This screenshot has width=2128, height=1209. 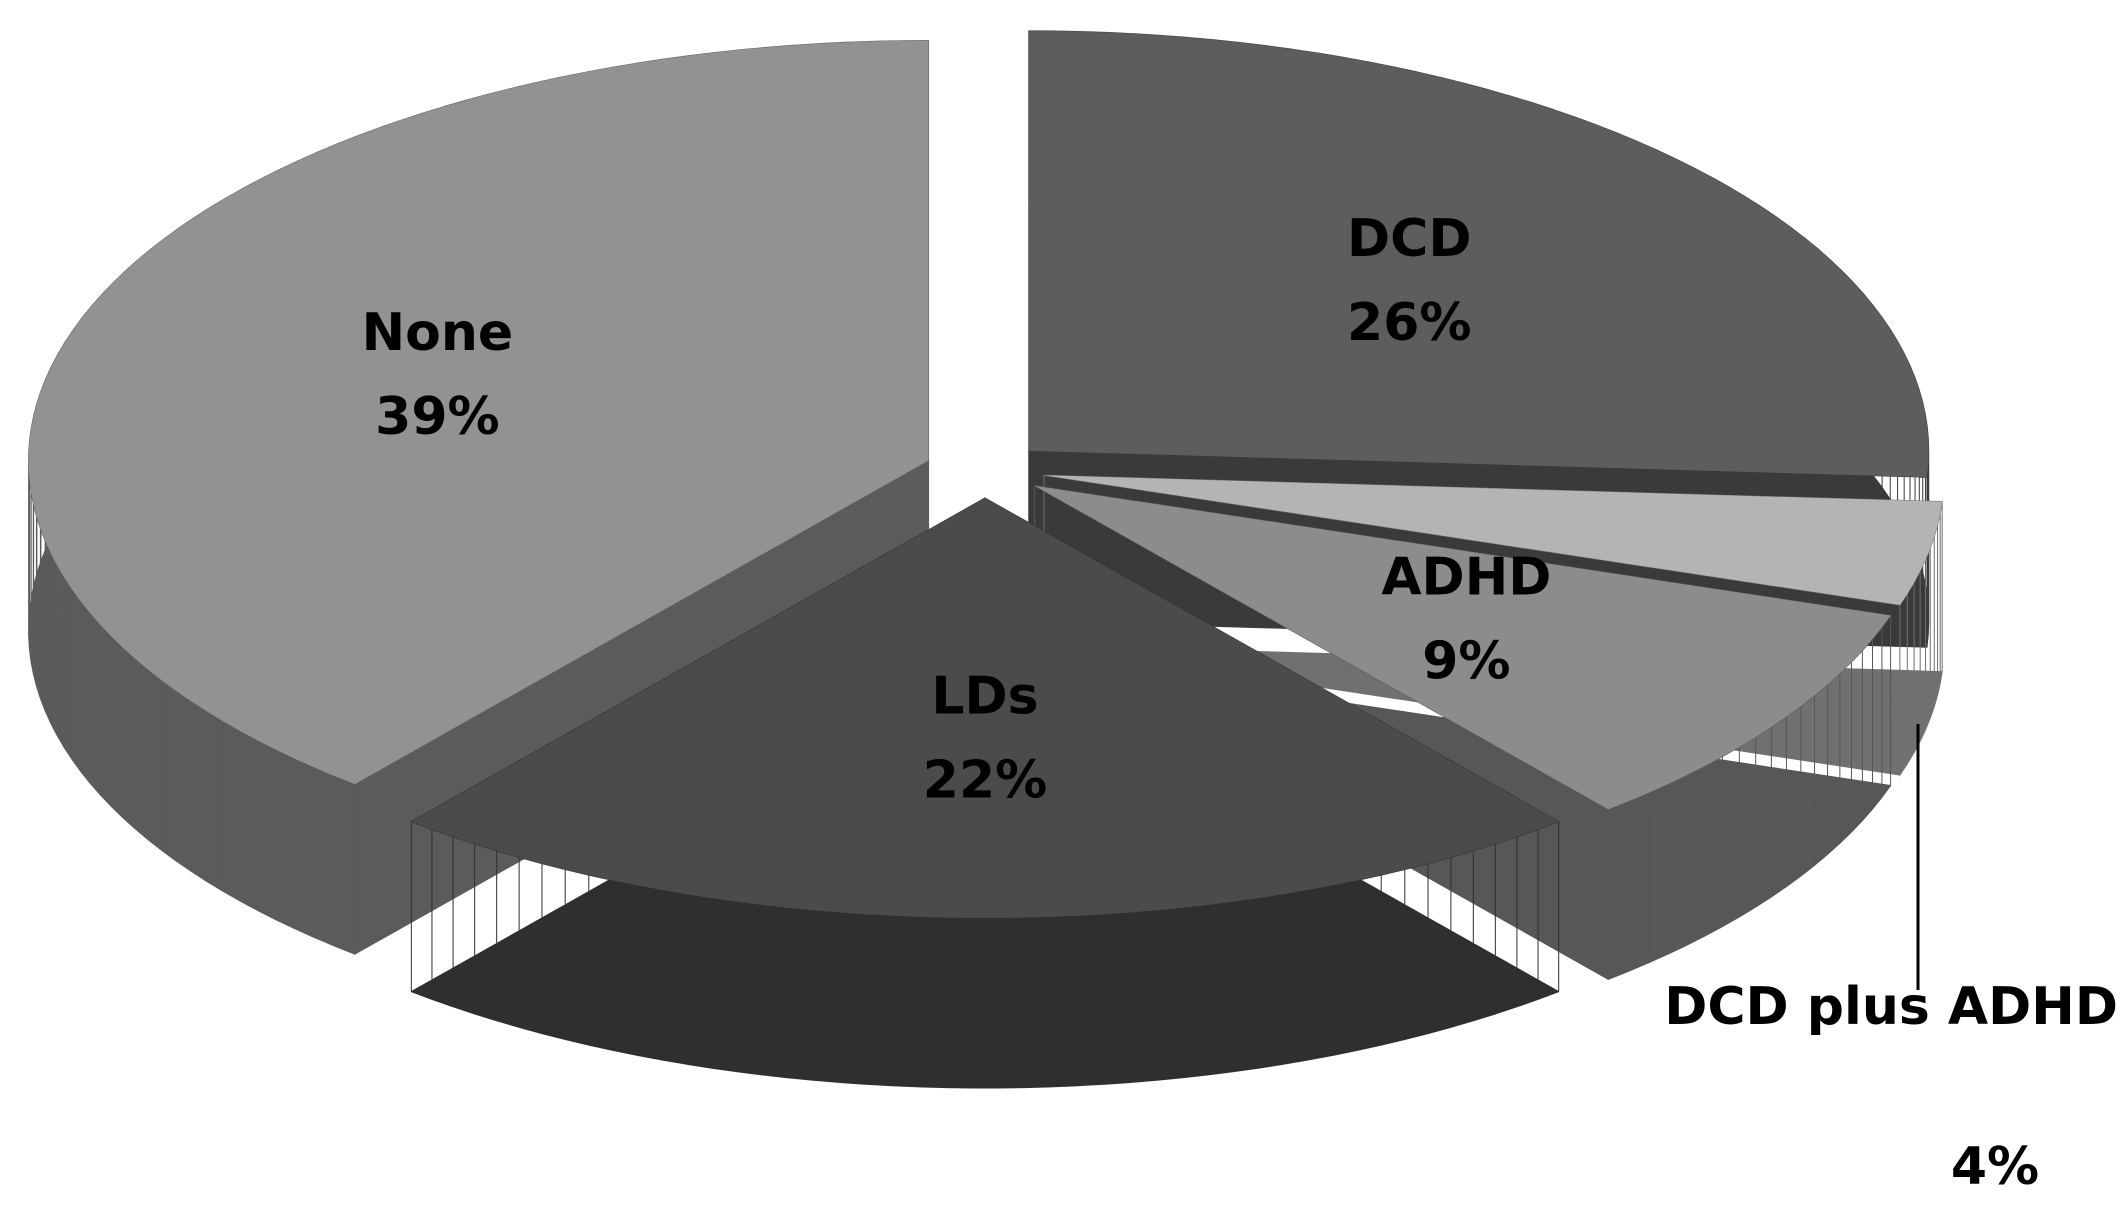 I want to click on slice-label: None, so click(x=438, y=333).